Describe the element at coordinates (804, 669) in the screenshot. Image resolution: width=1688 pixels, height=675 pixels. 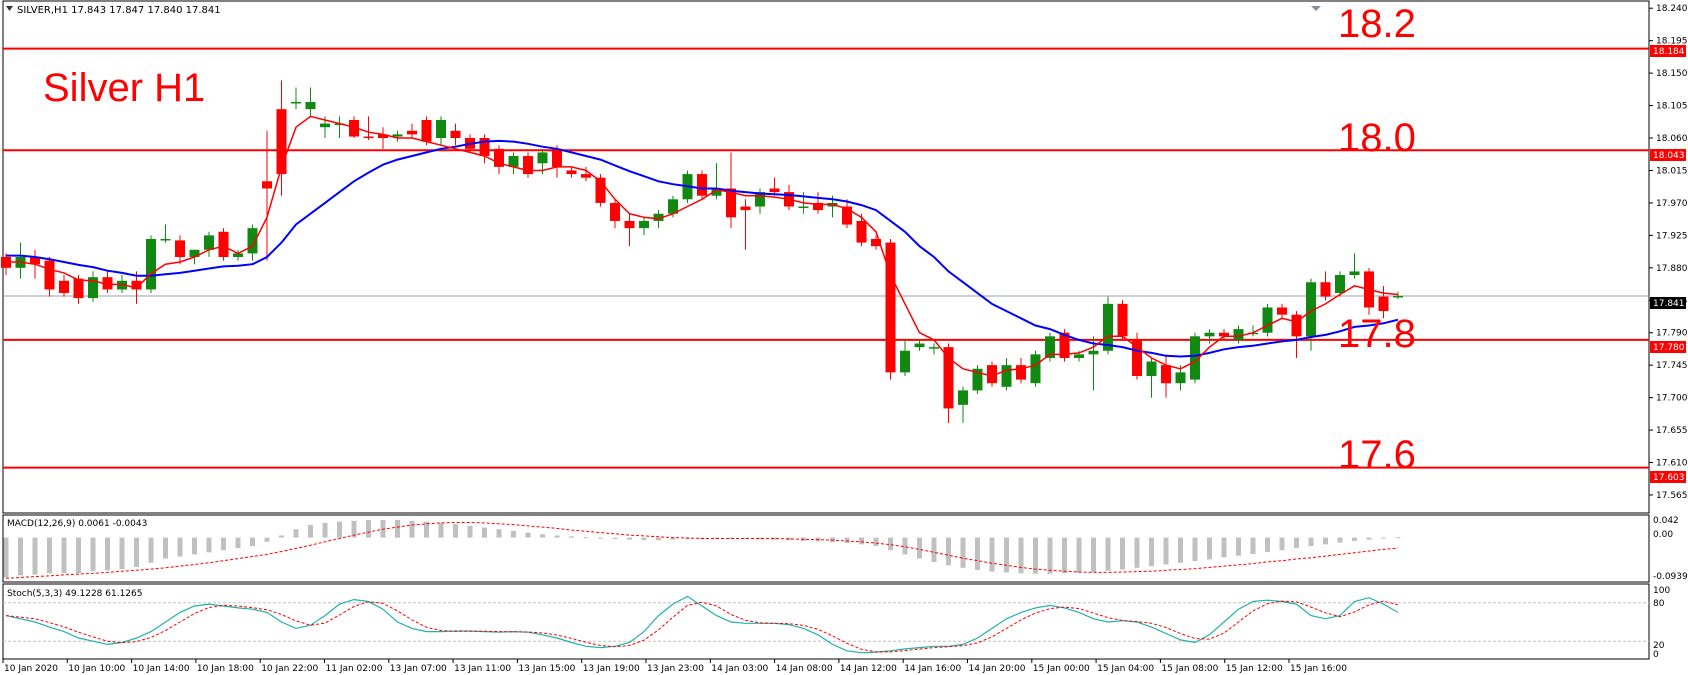
I see `time-axis-label: 14 Jan 08:00` at that location.